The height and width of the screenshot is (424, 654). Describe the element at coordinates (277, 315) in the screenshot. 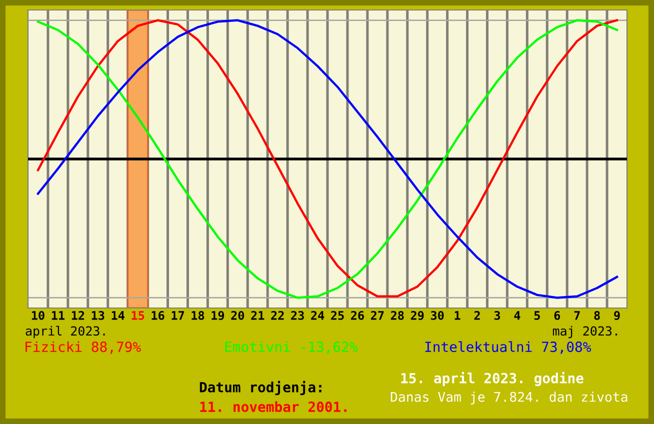

I see `x-tick-label: 22` at that location.